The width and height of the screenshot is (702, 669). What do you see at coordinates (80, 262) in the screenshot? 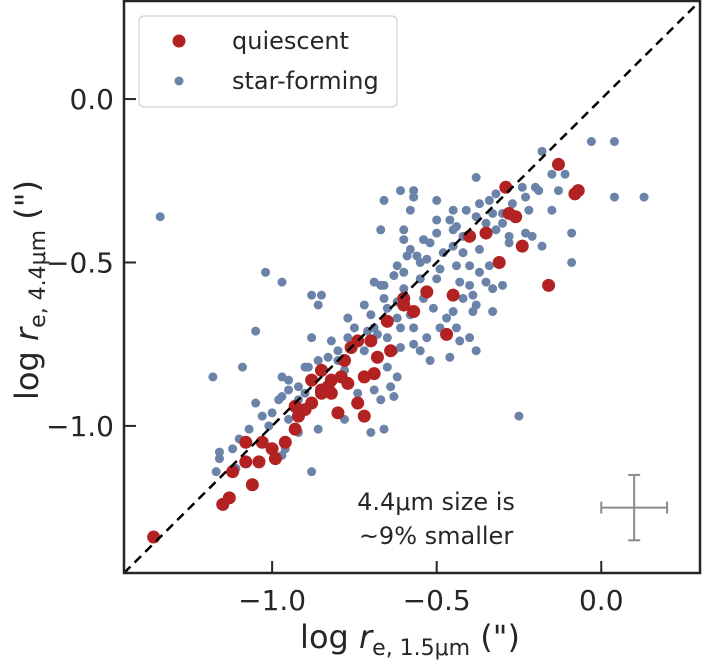
I see `y-tick-label: −0.5` at bounding box center [80, 262].